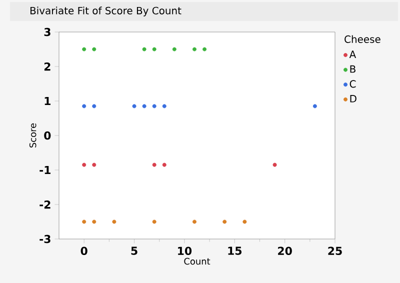 This screenshot has height=283, width=400. What do you see at coordinates (47, 66) in the screenshot?
I see `y-tick-label: 2` at bounding box center [47, 66].